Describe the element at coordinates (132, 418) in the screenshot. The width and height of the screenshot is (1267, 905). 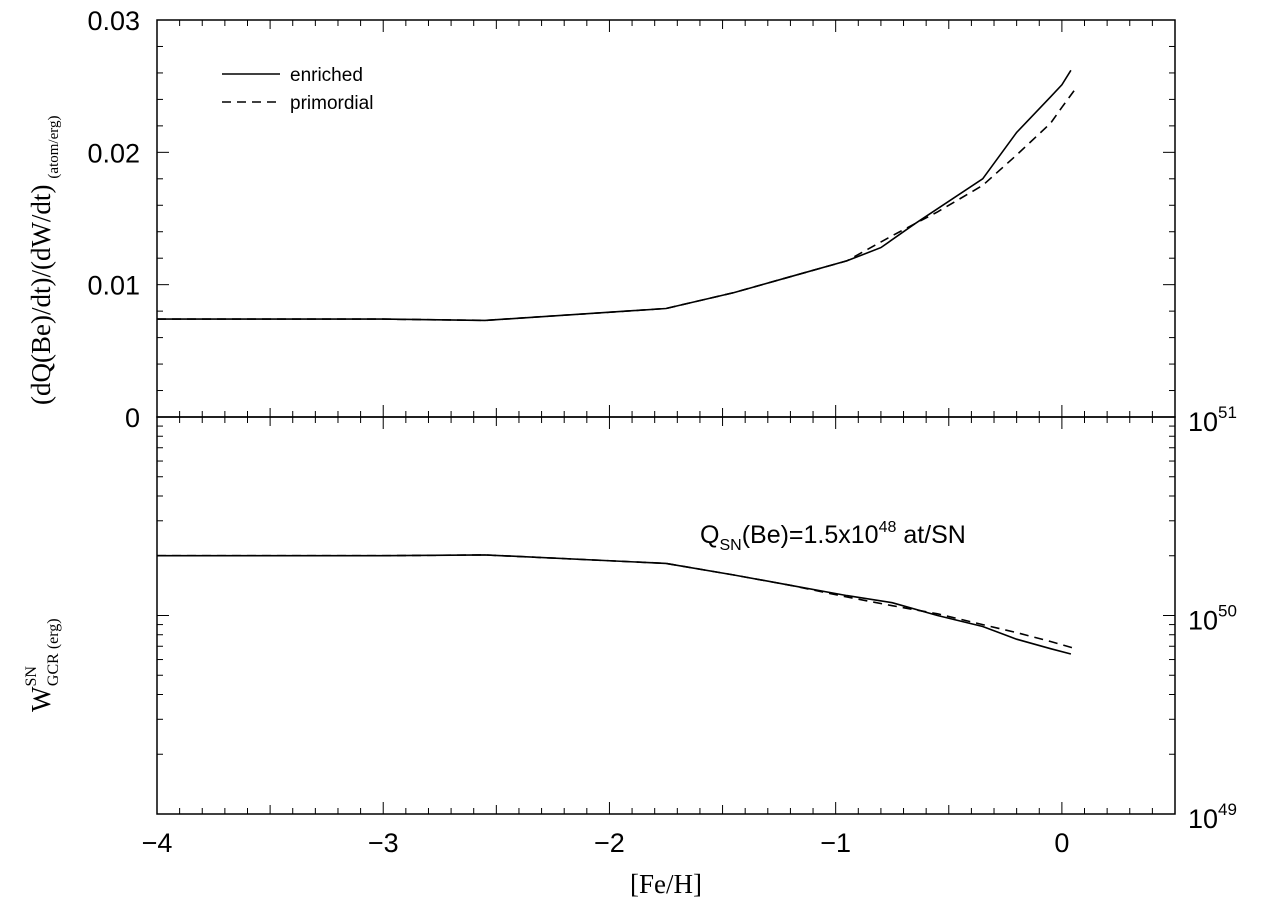
I see `y-tick-label-top: 0` at that location.